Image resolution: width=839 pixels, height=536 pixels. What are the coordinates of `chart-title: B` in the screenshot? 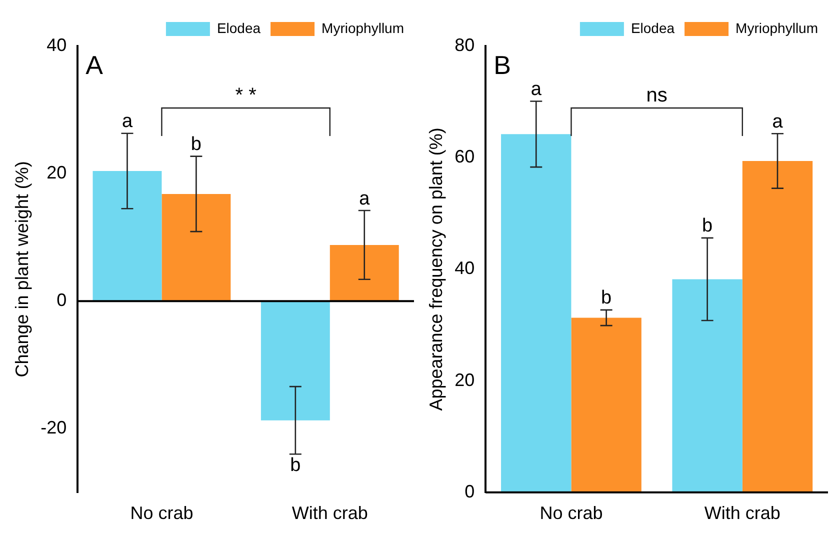 It's located at (502, 65).